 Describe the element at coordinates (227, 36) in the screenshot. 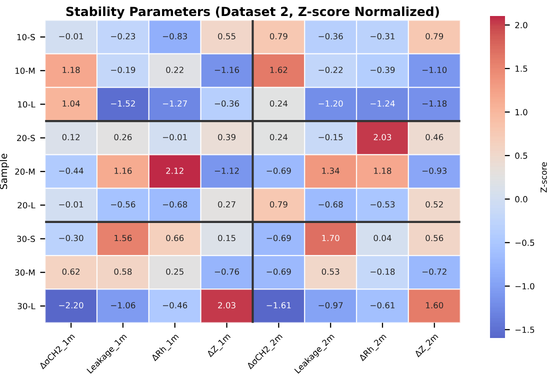

I see `data-label: 0.55` at that location.